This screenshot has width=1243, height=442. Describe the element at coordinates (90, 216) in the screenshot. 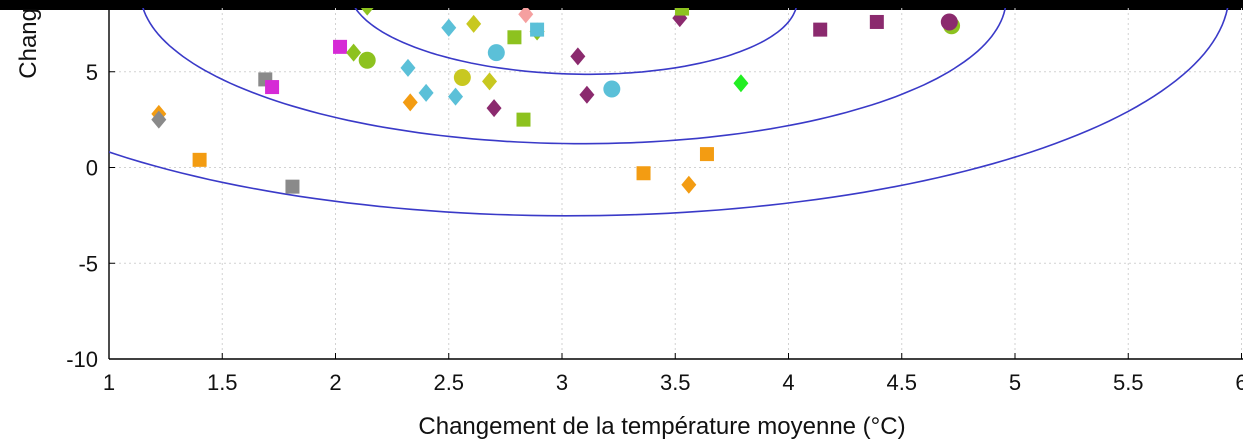

I see `y-tick-labels: 5 0 -5 -10` at that location.